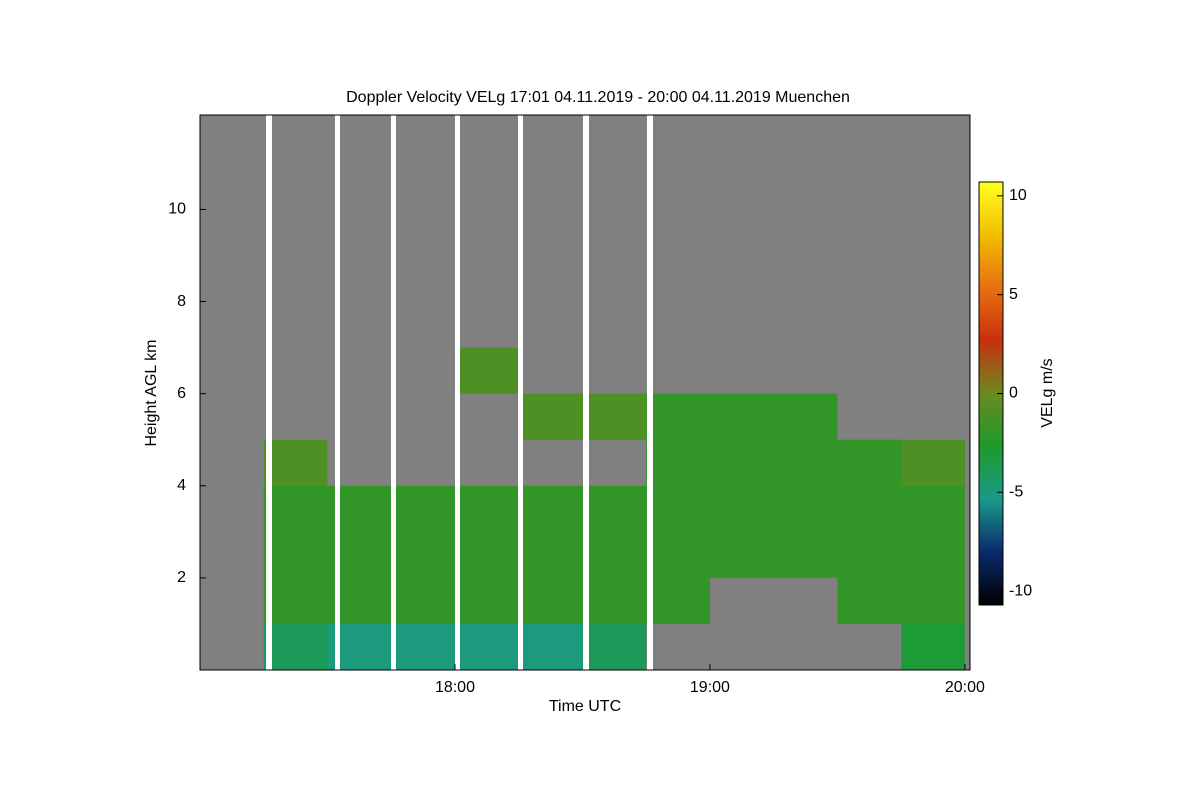 The height and width of the screenshot is (800, 1200). Describe the element at coordinates (1013, 393) in the screenshot. I see `colorbar-tick-label: 0` at that location.